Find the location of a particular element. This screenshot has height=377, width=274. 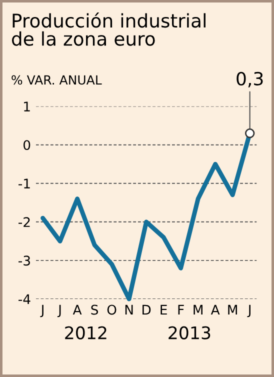

x-tick-label: S is located at coordinates (94, 309).